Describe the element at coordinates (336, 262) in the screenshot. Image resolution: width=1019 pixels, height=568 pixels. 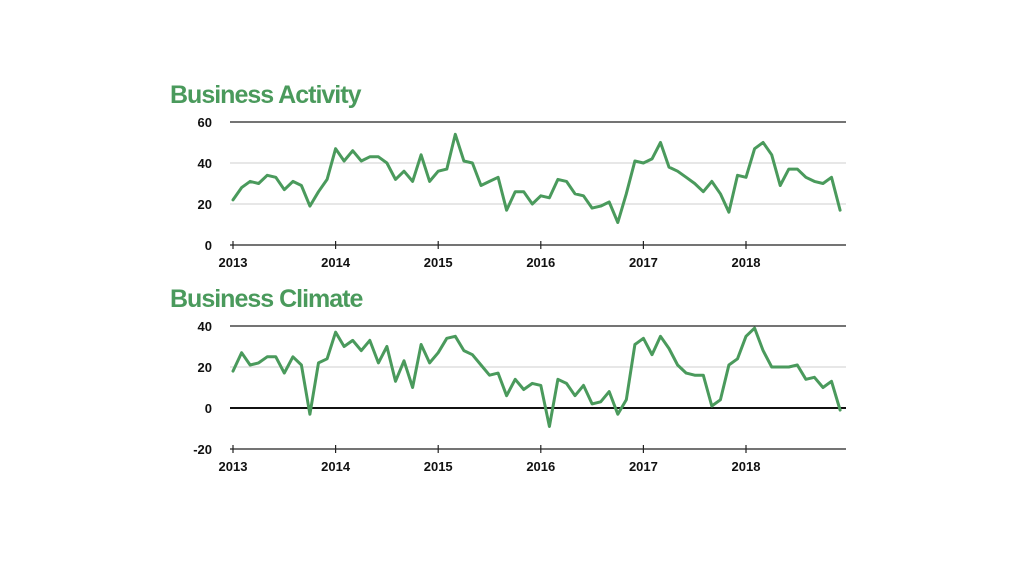
I see `activity-x-tick-label: 2014` at that location.